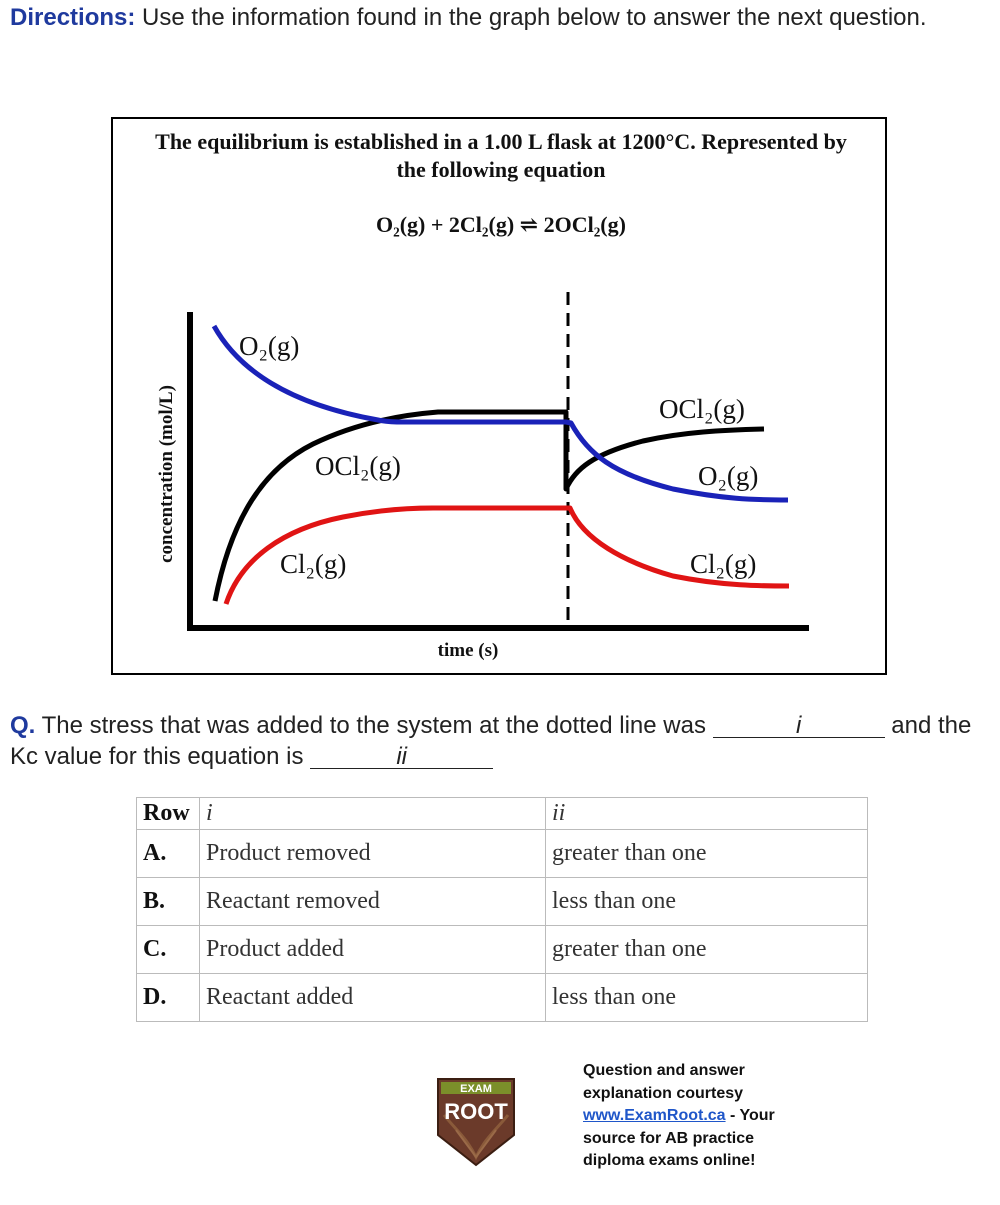 This screenshot has width=1000, height=1205. I want to click on graph-equation: O₂(g) + 2Cl₂(g) ⇌ 2OCl₂(g), so click(501, 224).